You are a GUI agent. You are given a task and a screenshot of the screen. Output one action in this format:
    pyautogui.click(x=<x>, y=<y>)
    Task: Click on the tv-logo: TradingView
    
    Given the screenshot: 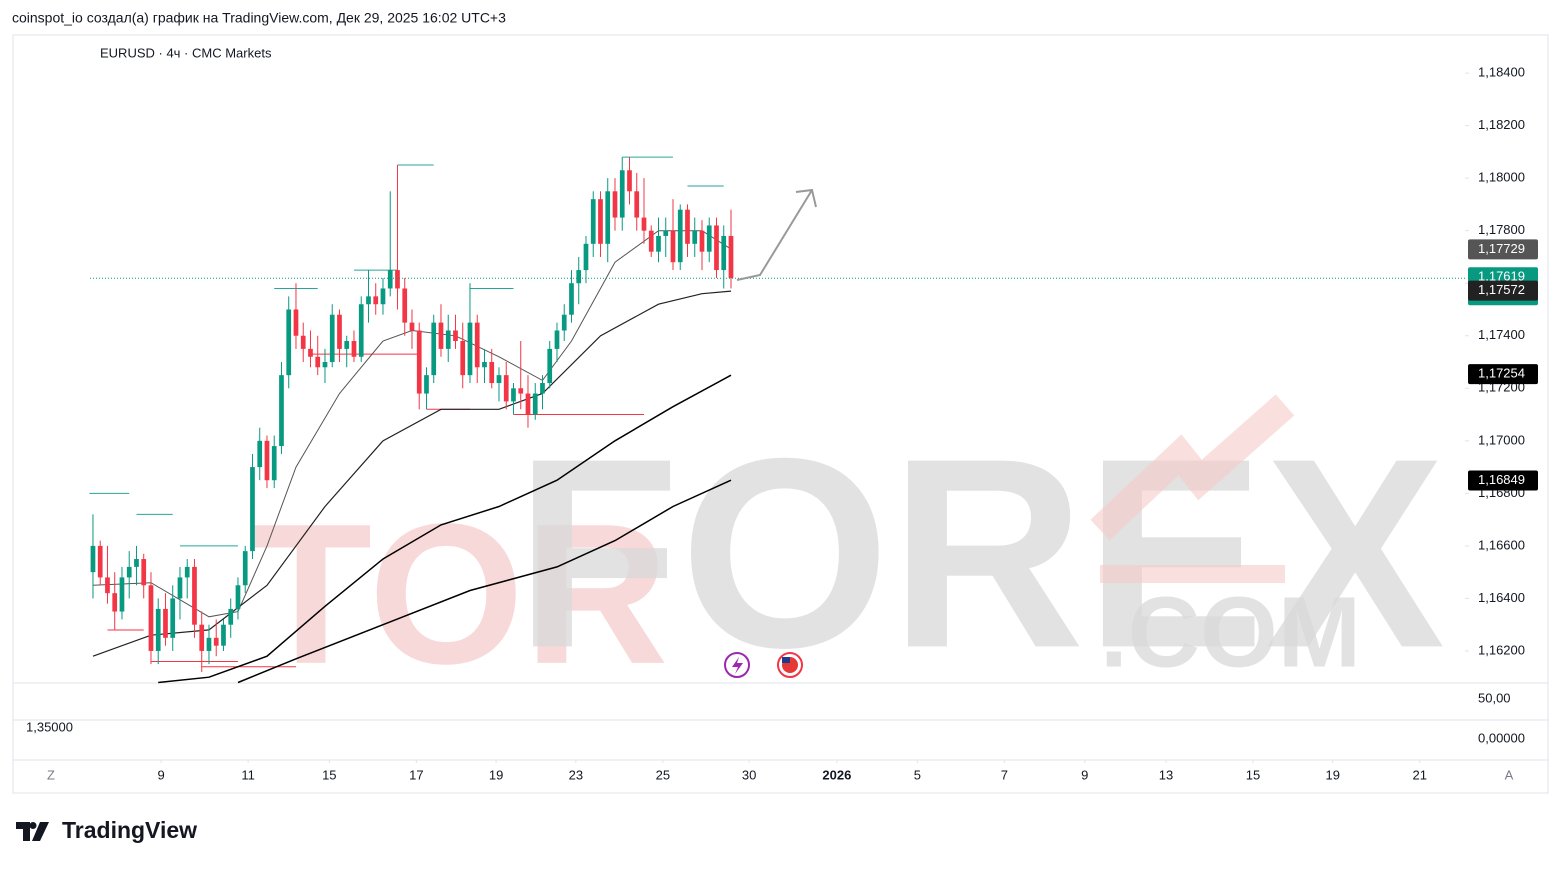 What is the action you would take?
    pyautogui.click(x=106, y=830)
    